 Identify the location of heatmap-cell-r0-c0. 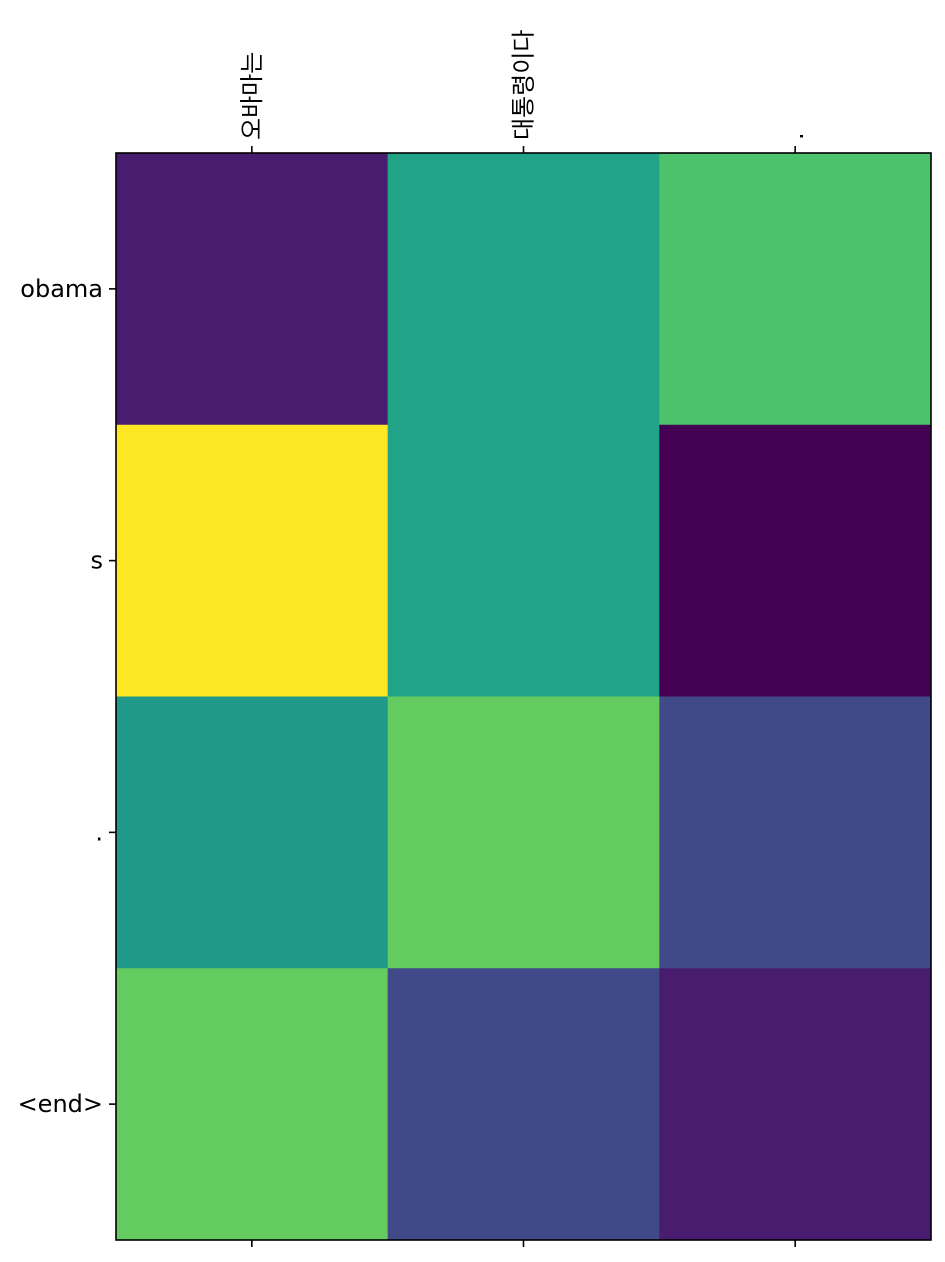
(252, 289).